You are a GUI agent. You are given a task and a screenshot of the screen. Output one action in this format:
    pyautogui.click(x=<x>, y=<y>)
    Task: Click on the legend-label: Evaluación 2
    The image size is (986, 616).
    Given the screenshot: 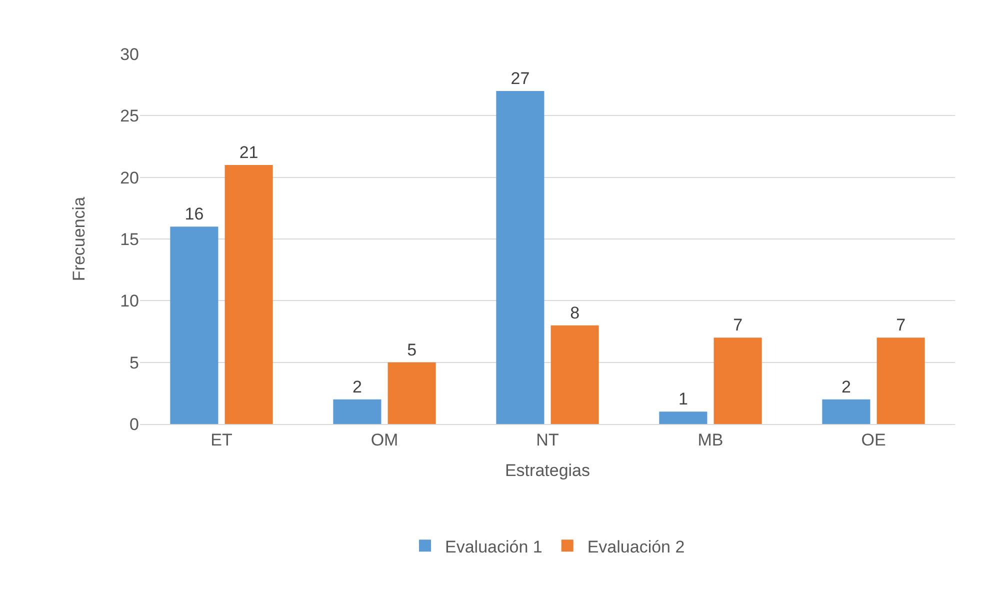 What is the action you would take?
    pyautogui.click(x=636, y=546)
    